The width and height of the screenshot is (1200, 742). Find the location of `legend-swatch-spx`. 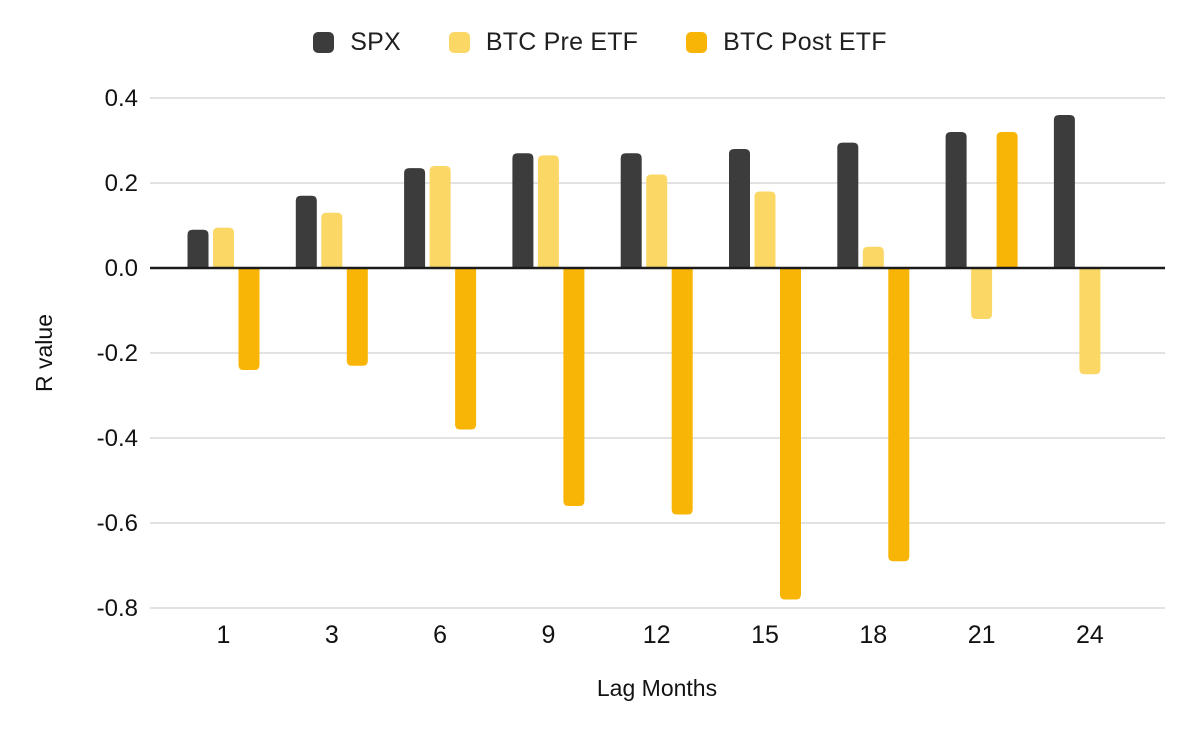

legend-swatch-spx is located at coordinates (324, 42).